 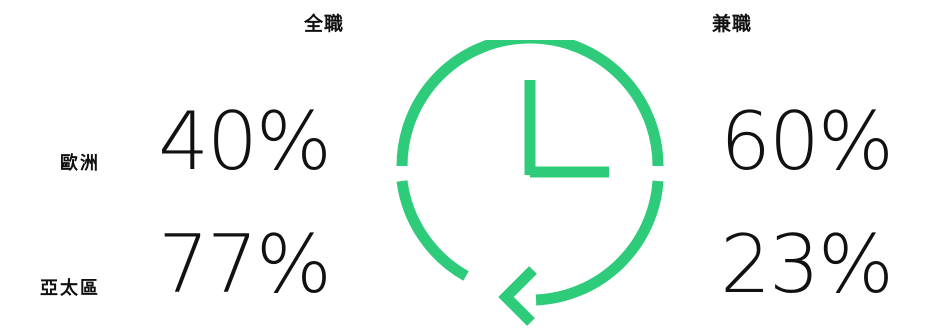 What do you see at coordinates (599, 243) in the screenshot?
I see `clock-arc-lower-right` at bounding box center [599, 243].